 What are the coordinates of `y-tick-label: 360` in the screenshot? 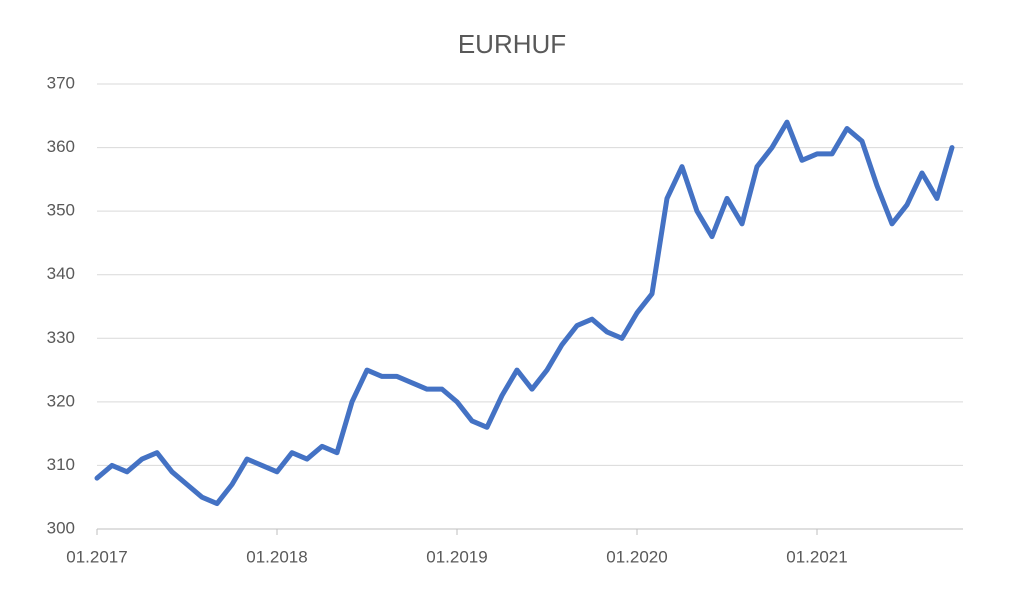 It's located at (61, 146).